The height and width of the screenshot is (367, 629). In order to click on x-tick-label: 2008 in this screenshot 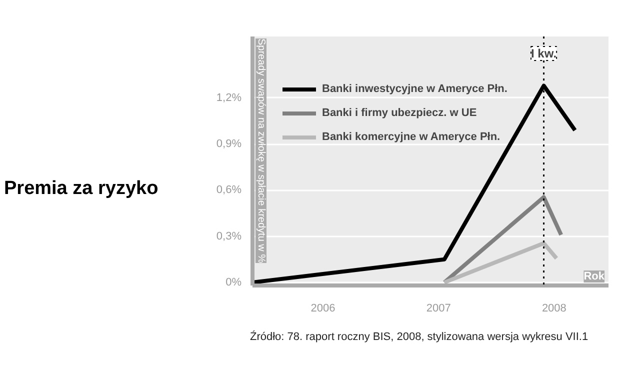, I will do `click(554, 308)`.